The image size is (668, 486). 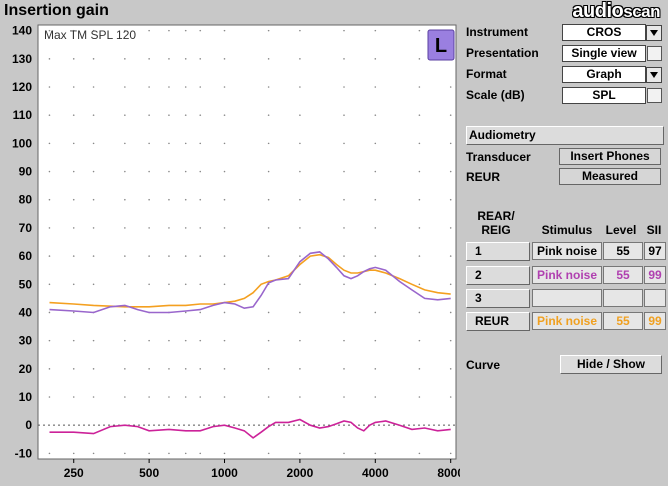 What do you see at coordinates (565, 135) in the screenshot?
I see `audiometry-button: Audiometry` at bounding box center [565, 135].